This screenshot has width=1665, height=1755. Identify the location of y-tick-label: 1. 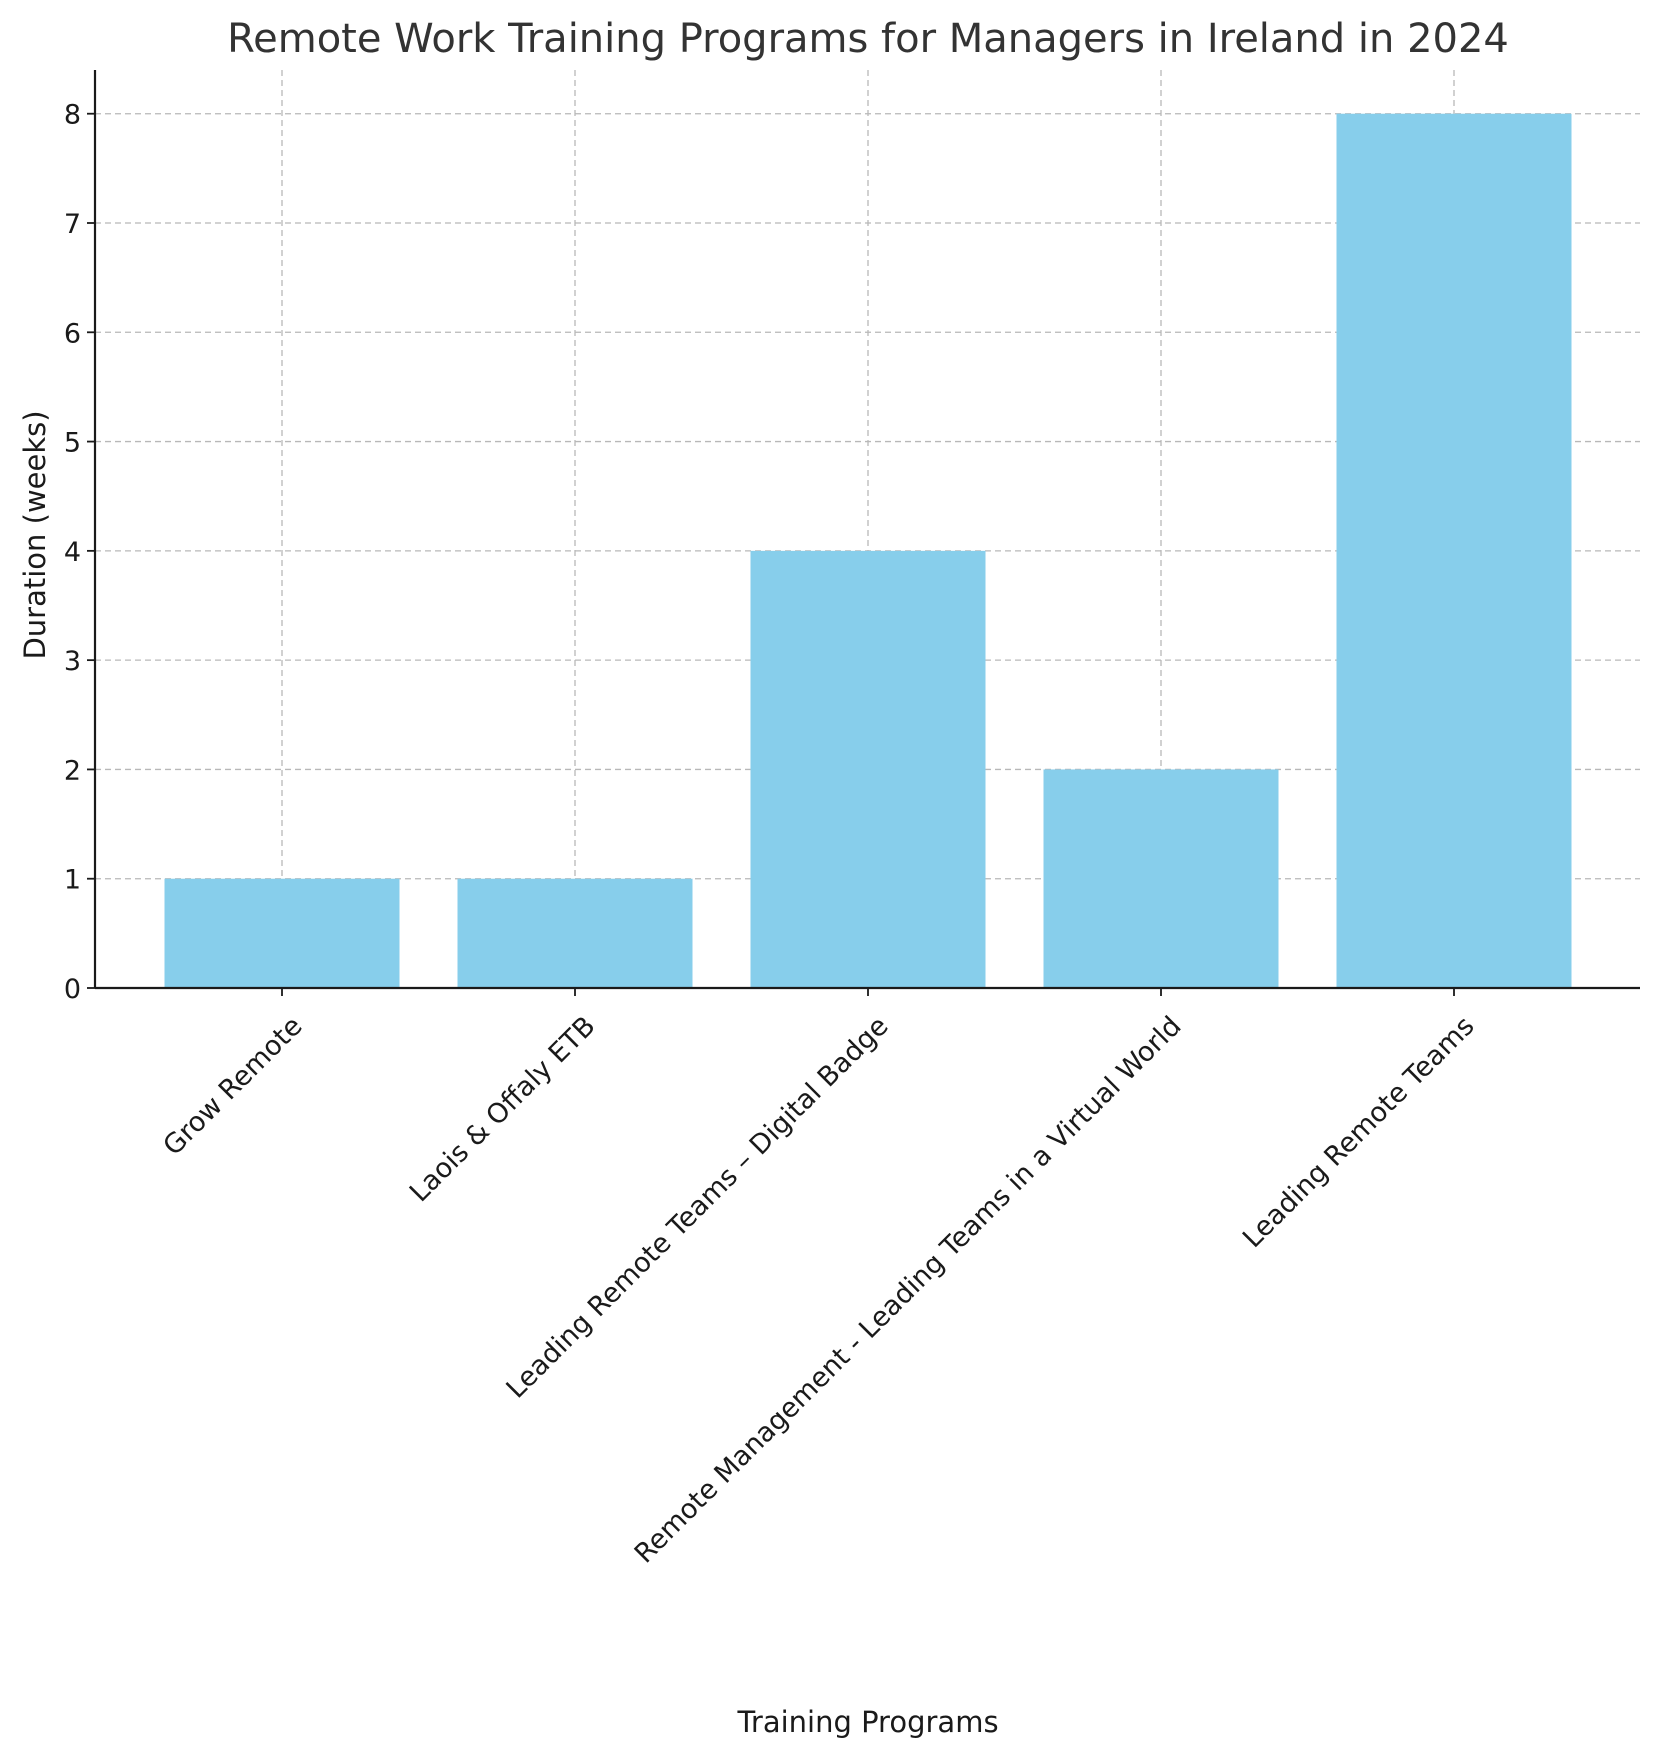
(72, 880).